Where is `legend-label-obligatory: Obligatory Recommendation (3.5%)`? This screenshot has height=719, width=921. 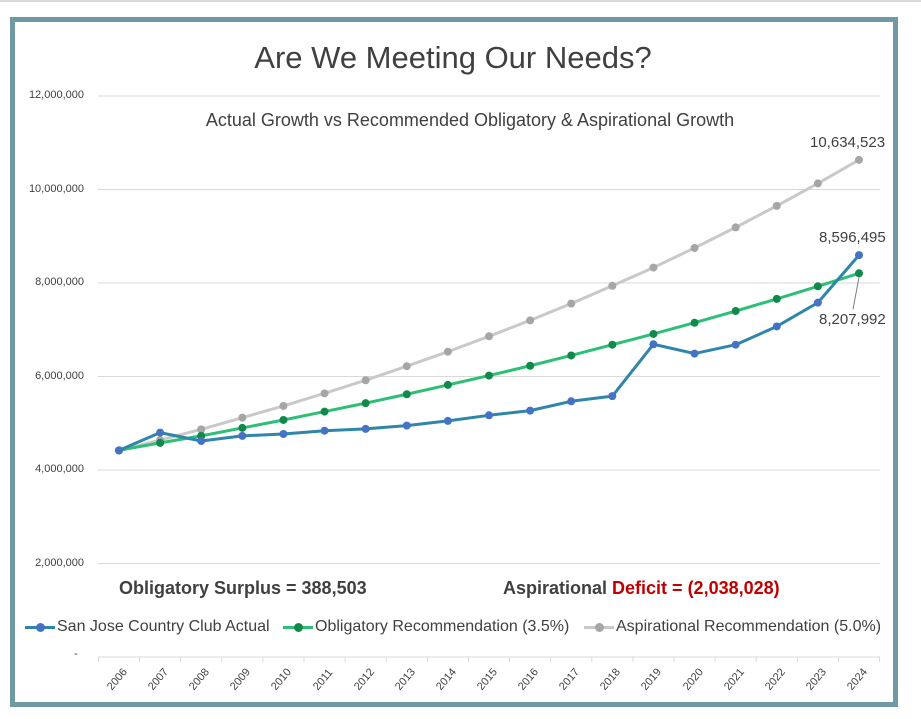
legend-label-obligatory: Obligatory Recommendation (3.5%) is located at coordinates (442, 626).